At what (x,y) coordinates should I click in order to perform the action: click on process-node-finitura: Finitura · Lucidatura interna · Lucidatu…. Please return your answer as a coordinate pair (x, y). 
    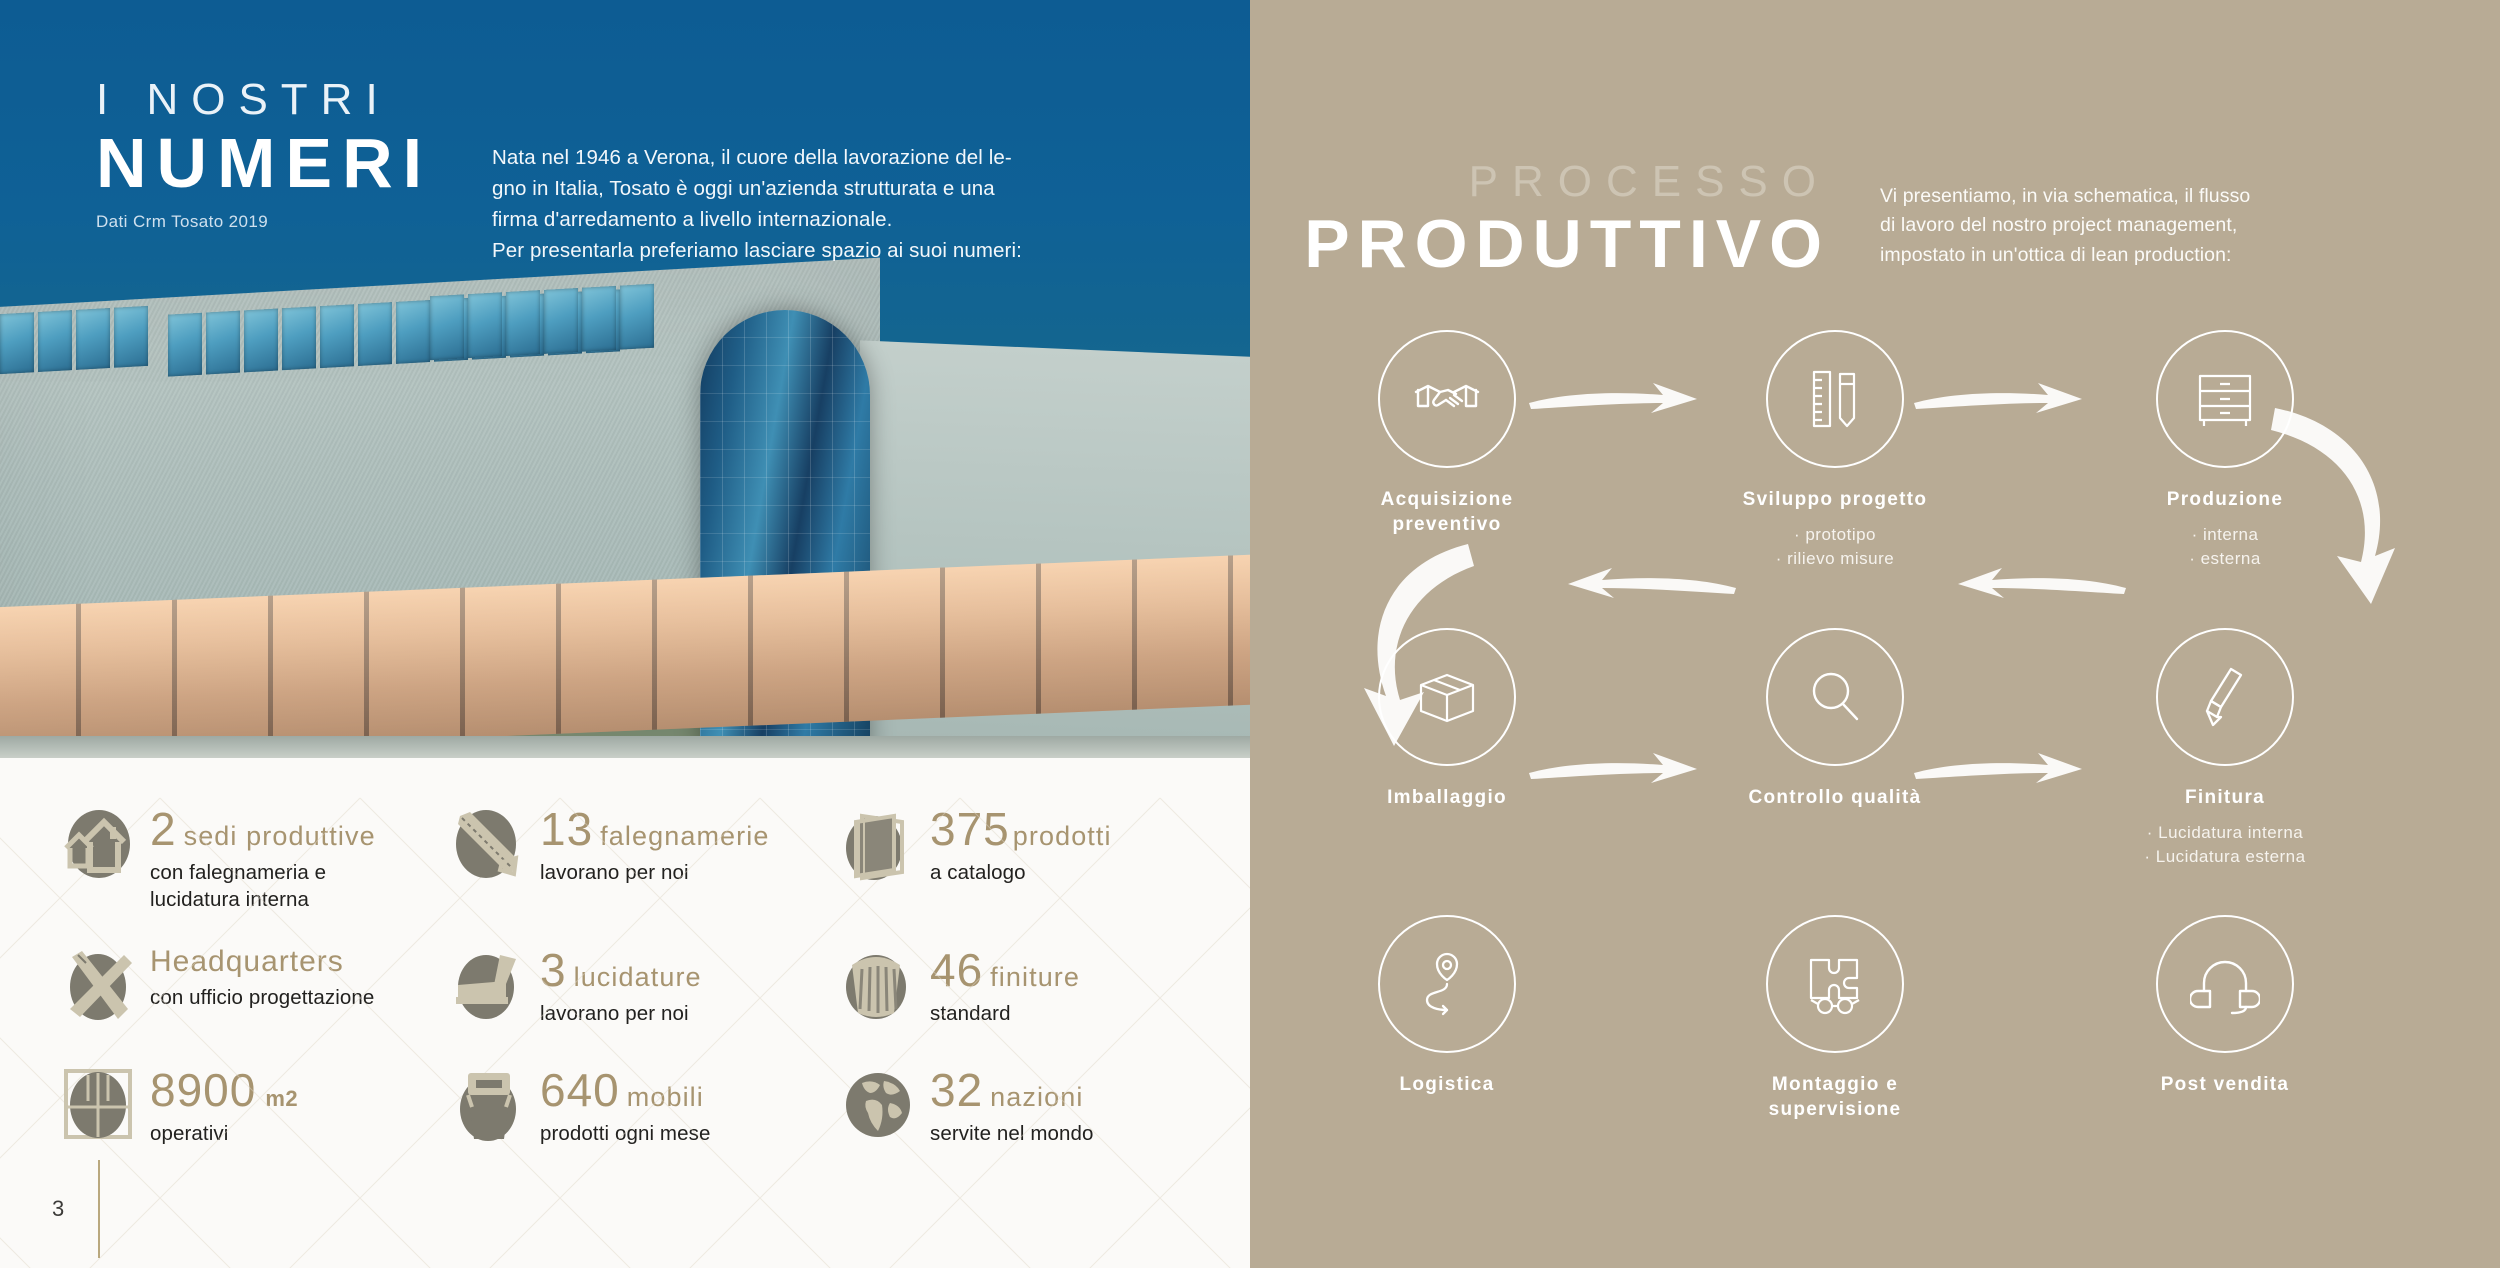
    Looking at the image, I should click on (2225, 749).